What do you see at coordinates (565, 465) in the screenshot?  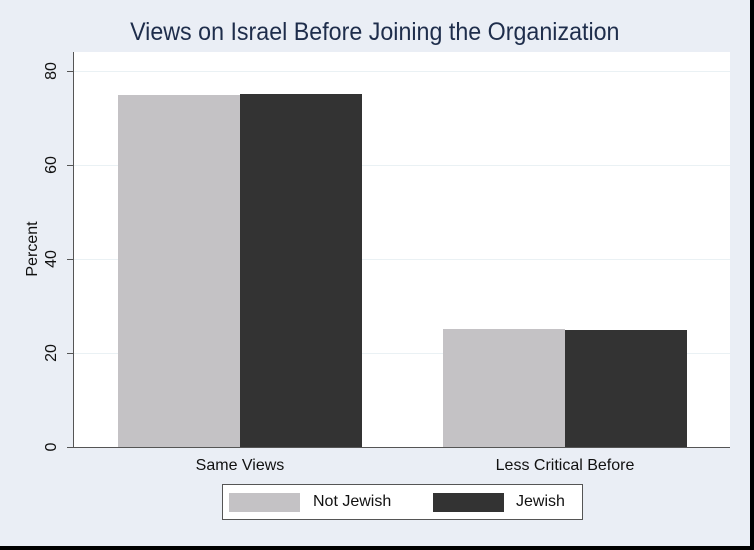 I see `x-tick-label: Less Critical Before` at bounding box center [565, 465].